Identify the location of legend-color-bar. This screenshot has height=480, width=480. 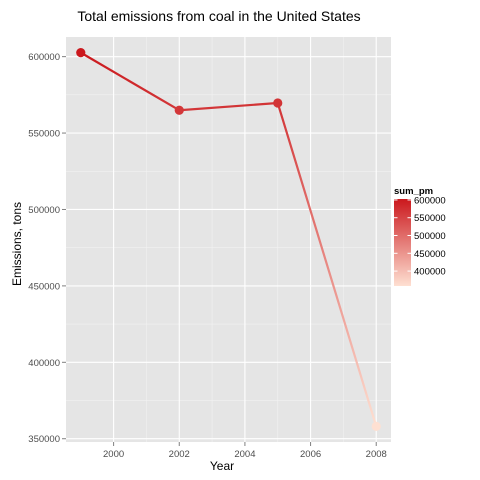
(402, 242).